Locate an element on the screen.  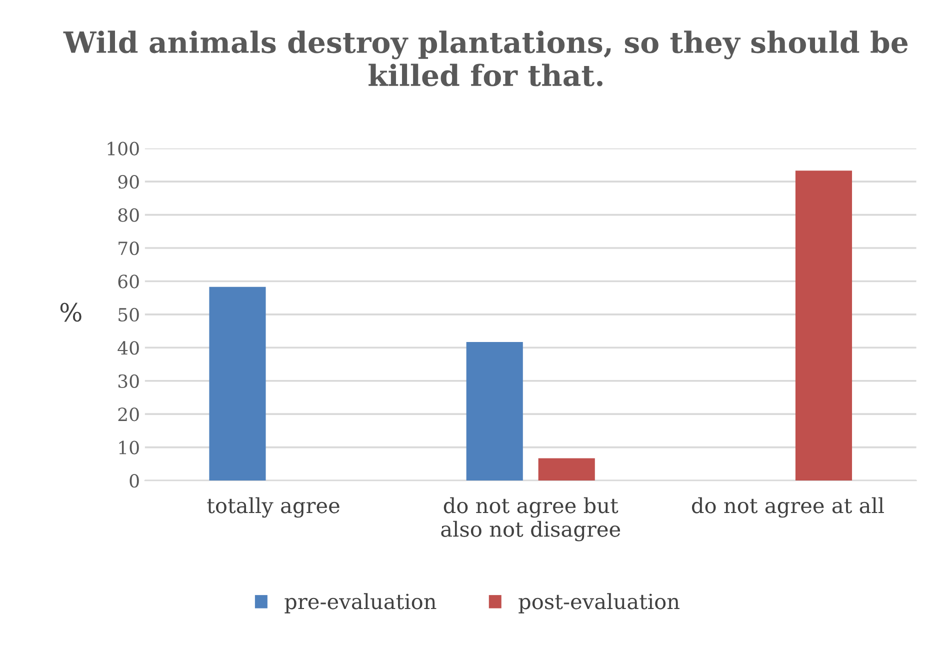
legend-label: pre-evaluation is located at coordinates (360, 603).